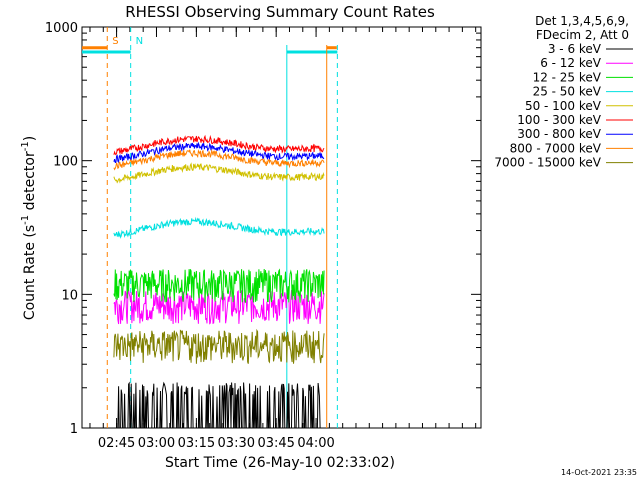  What do you see at coordinates (116, 443) in the screenshot?
I see `x-tick-label: 02:45` at bounding box center [116, 443].